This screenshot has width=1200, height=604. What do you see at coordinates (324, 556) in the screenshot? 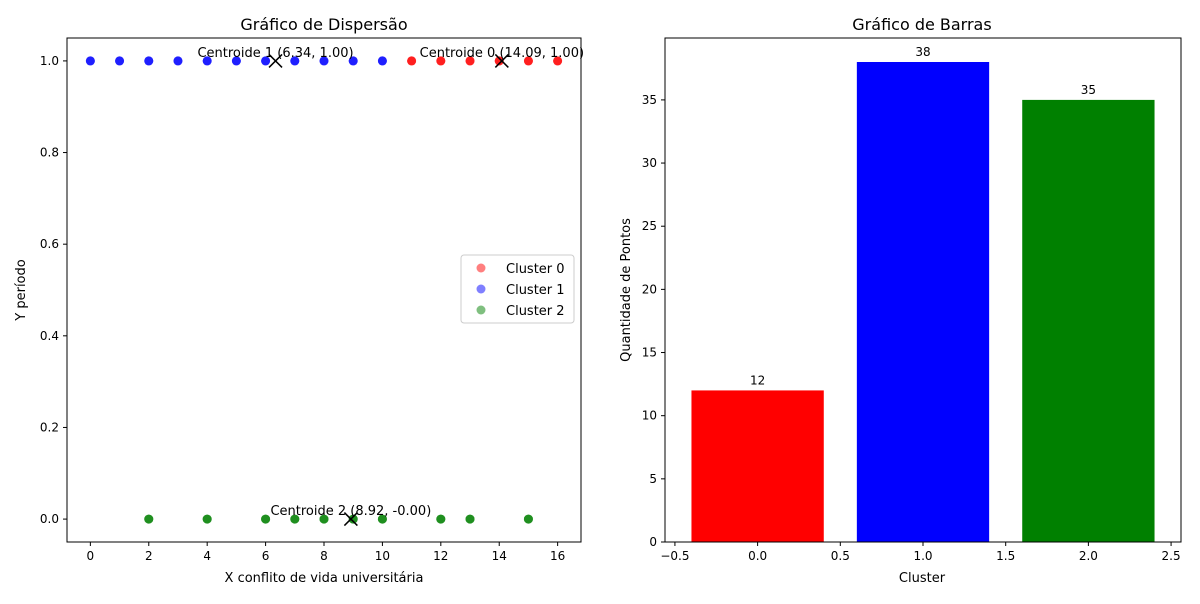
I see `x-tick-label: 8` at bounding box center [324, 556].